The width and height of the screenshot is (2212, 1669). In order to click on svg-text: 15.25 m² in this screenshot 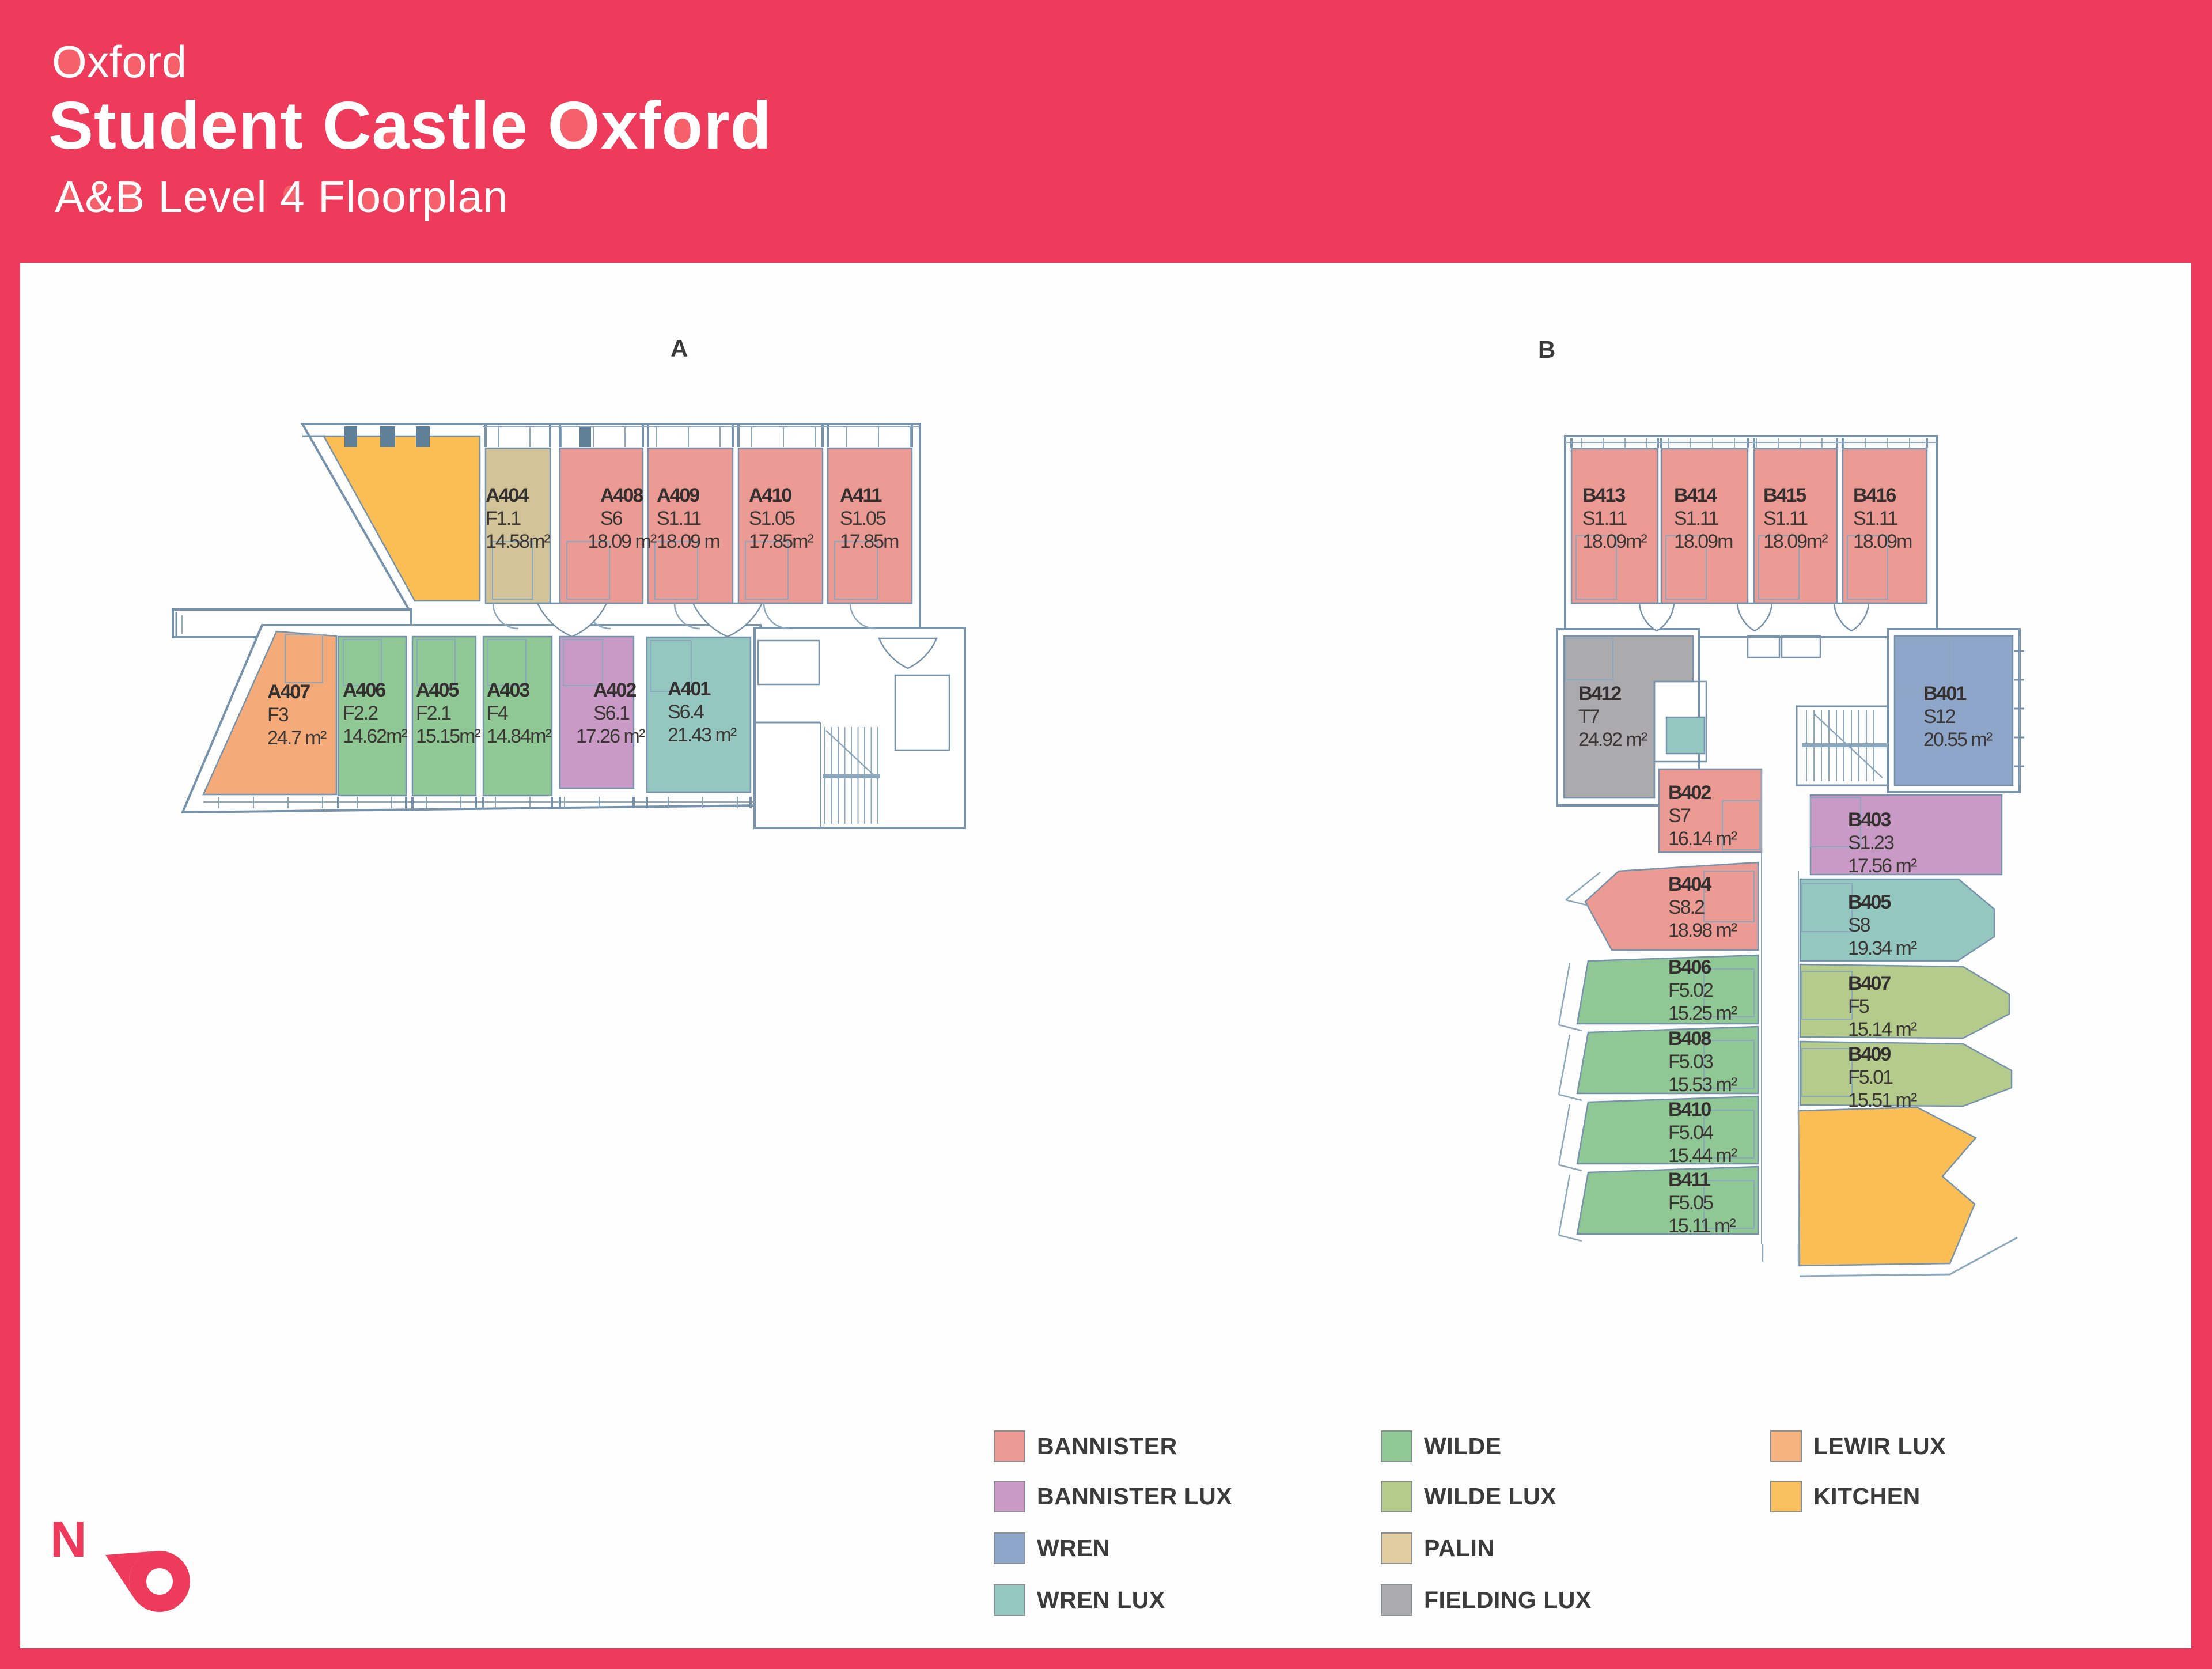, I will do `click(1702, 1013)`.